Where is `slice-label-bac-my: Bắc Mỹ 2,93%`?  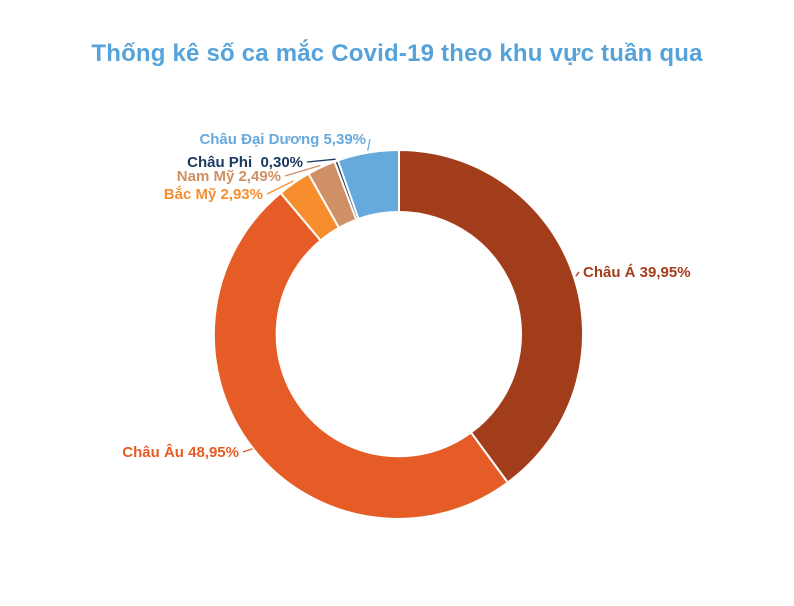 slice-label-bac-my: Bắc Mỹ 2,93% is located at coordinates (213, 194).